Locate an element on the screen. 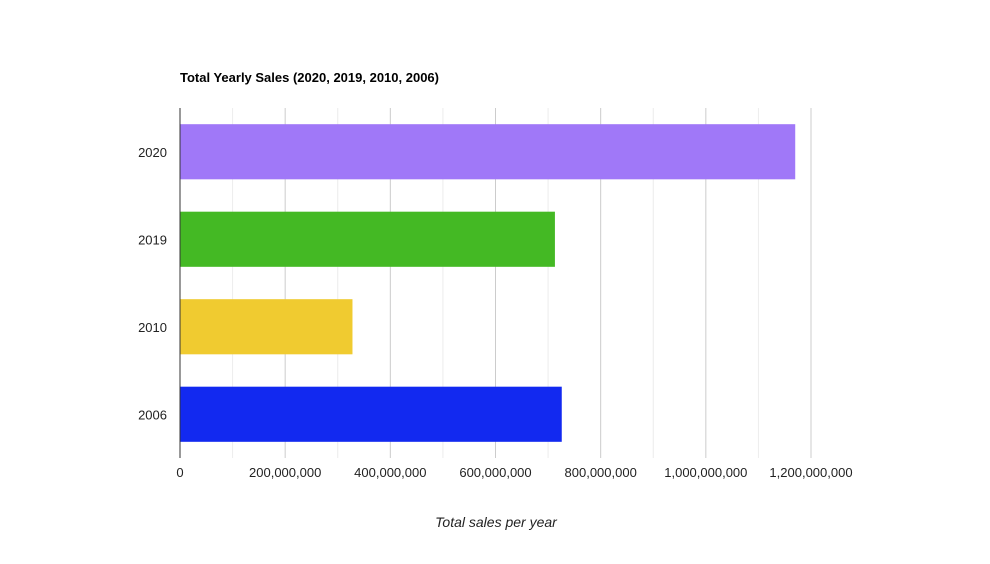 This screenshot has width=990, height=564. y-tick-labels: 2020 2019 2010 2006 is located at coordinates (152, 284).